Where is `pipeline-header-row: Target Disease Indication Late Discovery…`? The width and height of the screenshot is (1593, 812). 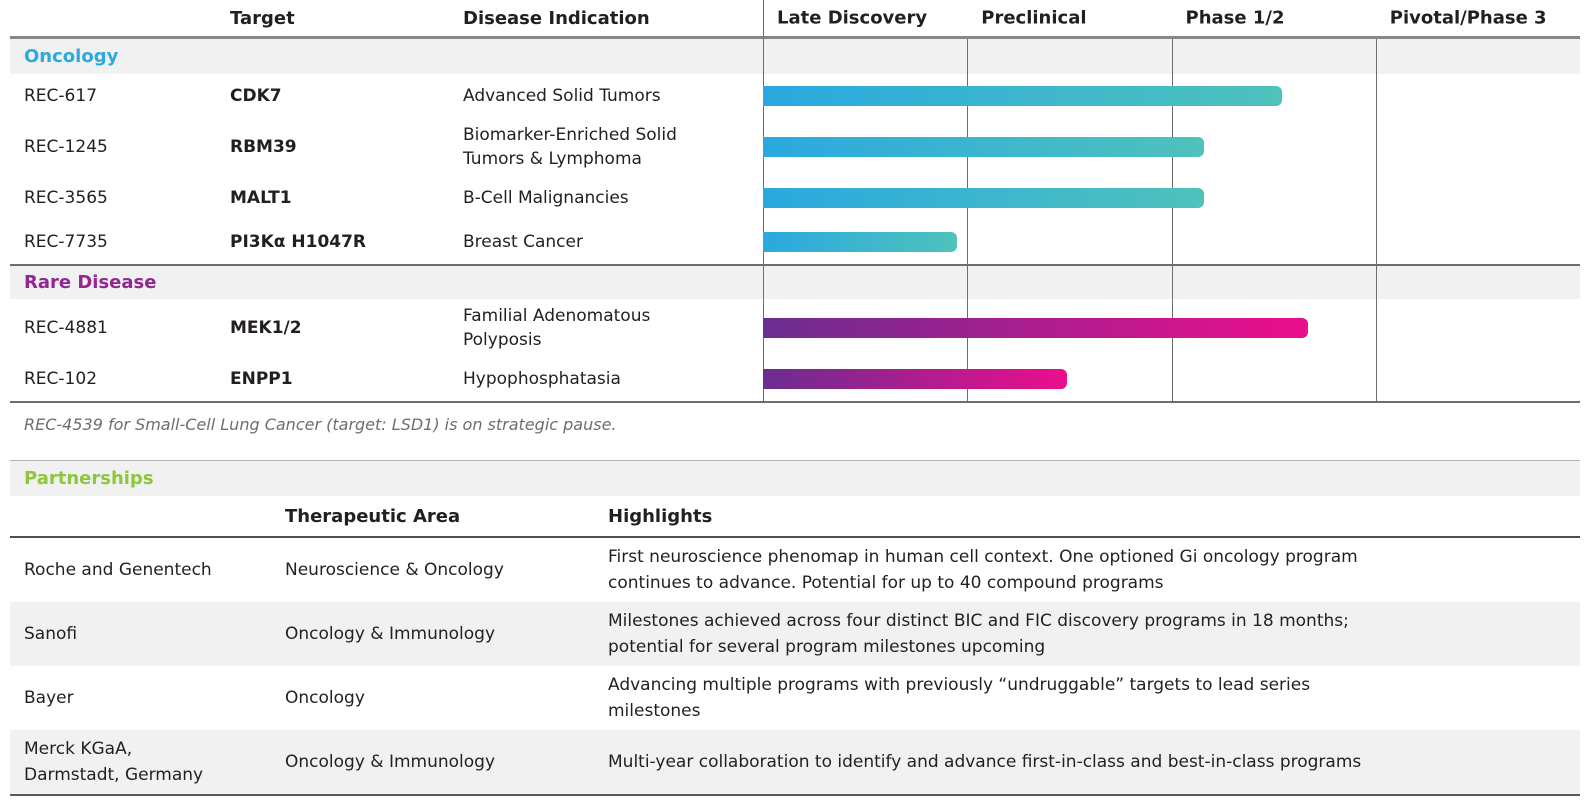
pipeline-header-row: Target Disease Indication Late Discovery… is located at coordinates (795, 19).